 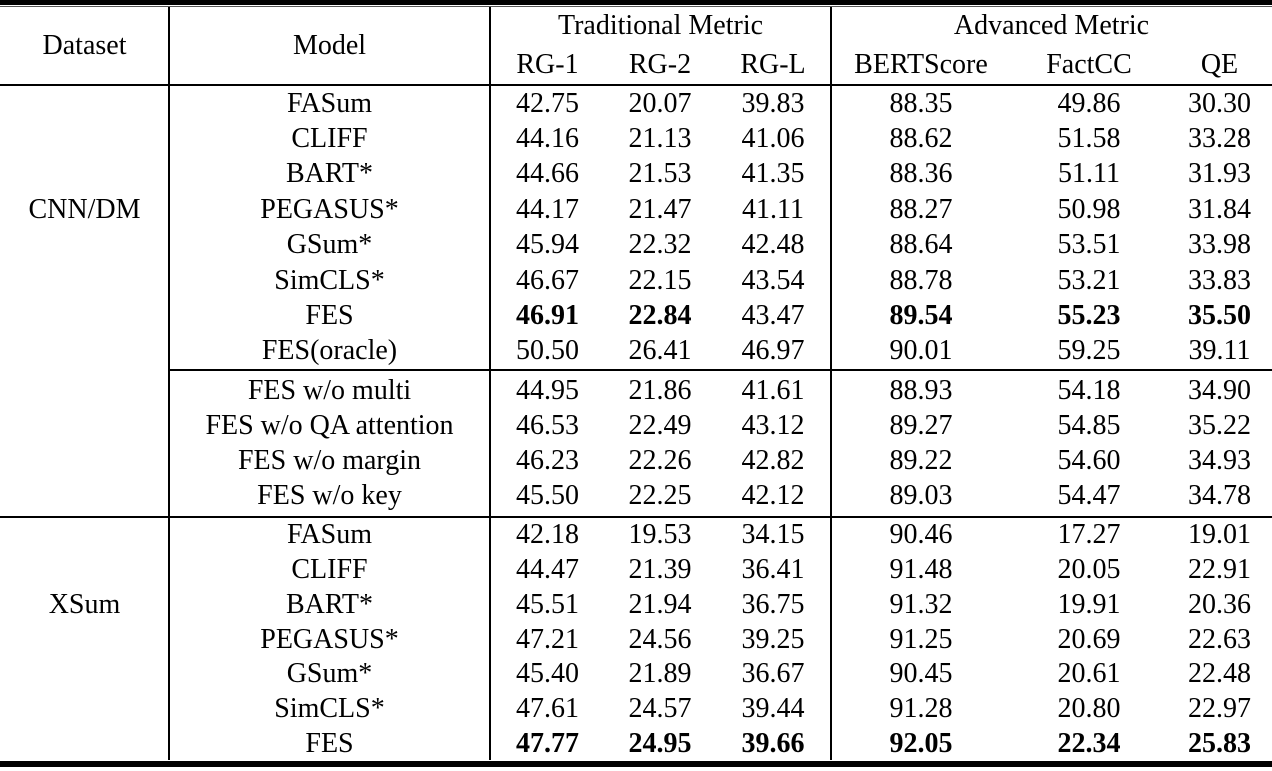 I want to click on table-top-rule, so click(x=636, y=2).